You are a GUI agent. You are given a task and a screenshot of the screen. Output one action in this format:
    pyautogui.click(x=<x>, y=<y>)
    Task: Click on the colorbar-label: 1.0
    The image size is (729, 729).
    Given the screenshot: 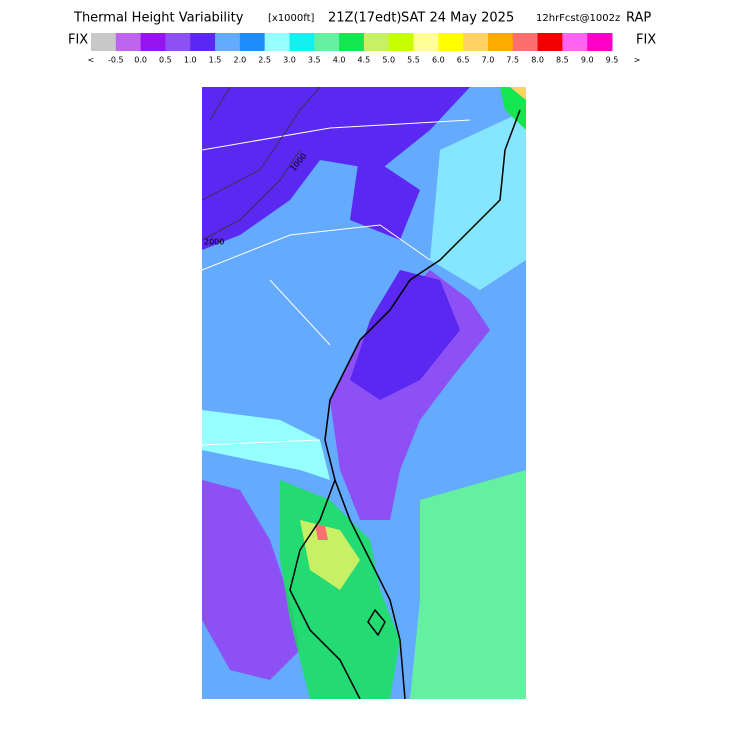 What is the action you would take?
    pyautogui.click(x=190, y=60)
    